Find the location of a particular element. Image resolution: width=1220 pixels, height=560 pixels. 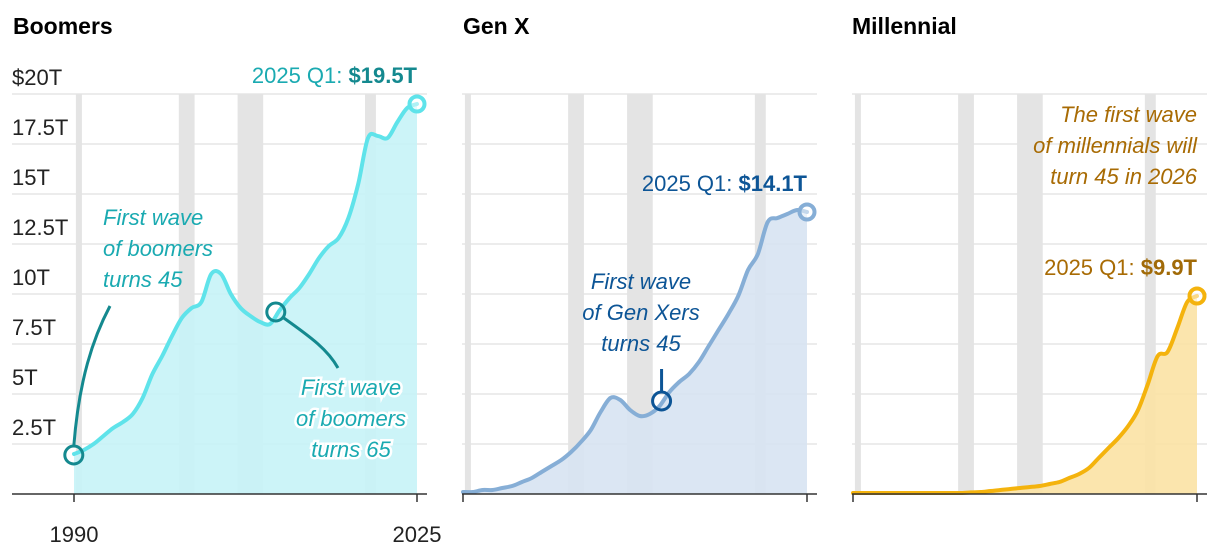

y-tick-label: 7.5T is located at coordinates (34, 327).